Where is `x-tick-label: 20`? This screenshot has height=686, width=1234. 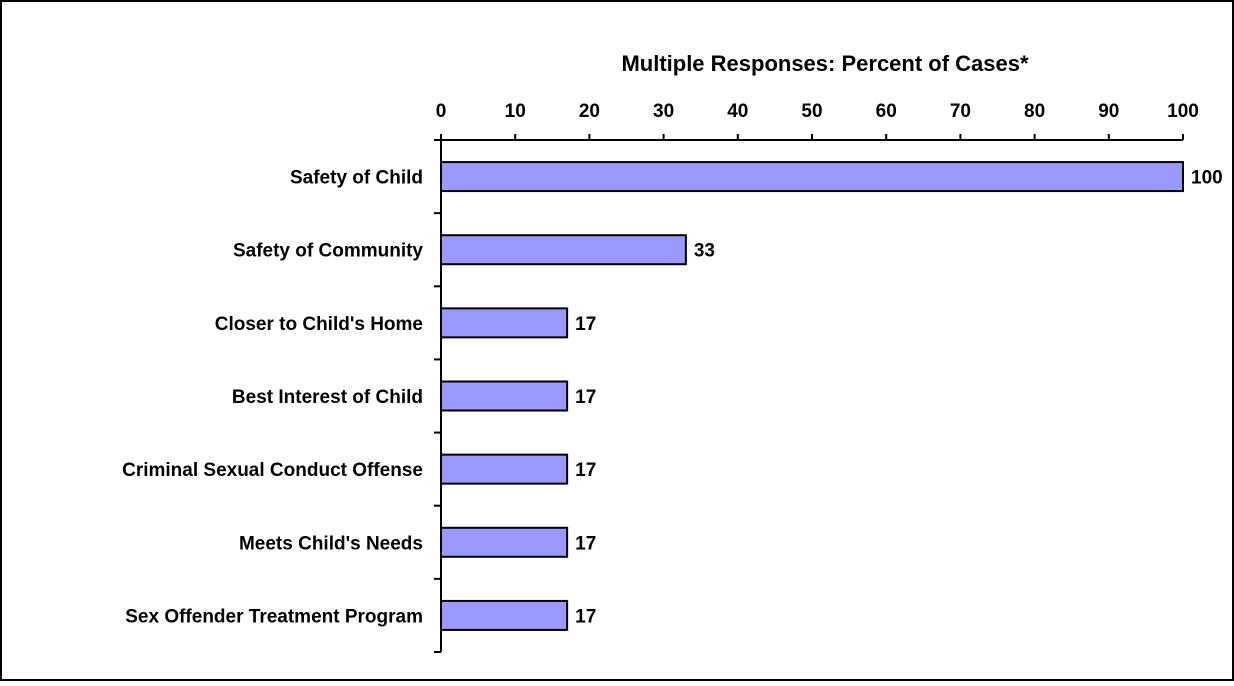
x-tick-label: 20 is located at coordinates (589, 111).